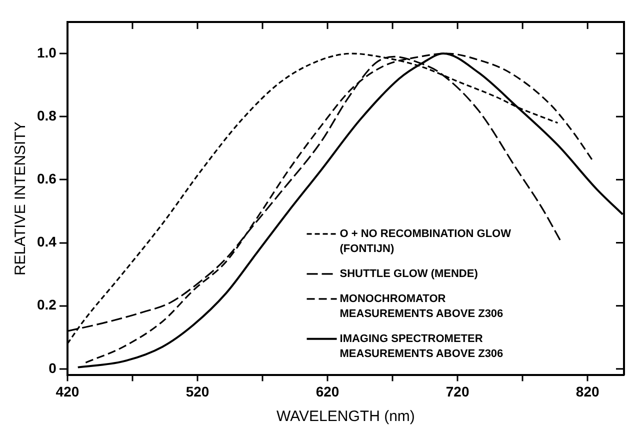  Describe the element at coordinates (458, 391) in the screenshot. I see `x-tick-label: 720` at that location.